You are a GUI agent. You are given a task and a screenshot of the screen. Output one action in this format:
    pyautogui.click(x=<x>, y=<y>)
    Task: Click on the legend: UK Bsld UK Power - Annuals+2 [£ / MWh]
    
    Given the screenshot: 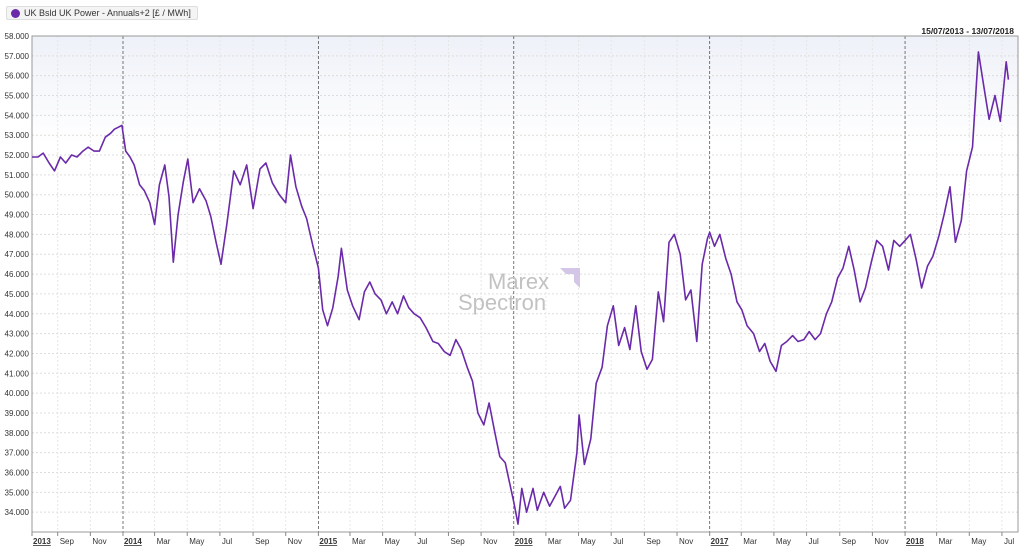 What is the action you would take?
    pyautogui.click(x=102, y=13)
    